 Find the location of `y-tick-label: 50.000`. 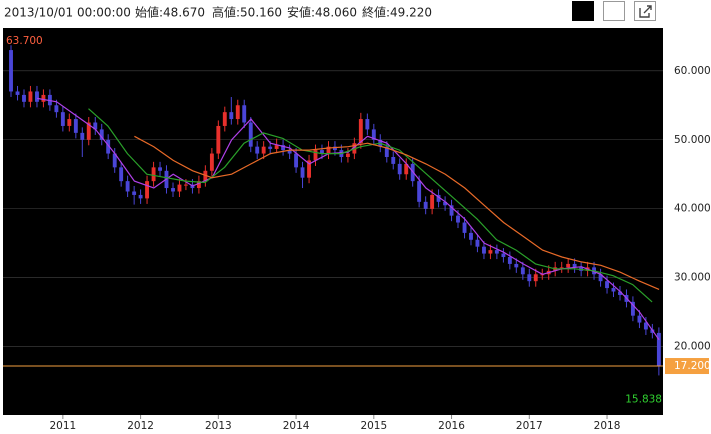

y-tick-label: 50.000 is located at coordinates (692, 140).